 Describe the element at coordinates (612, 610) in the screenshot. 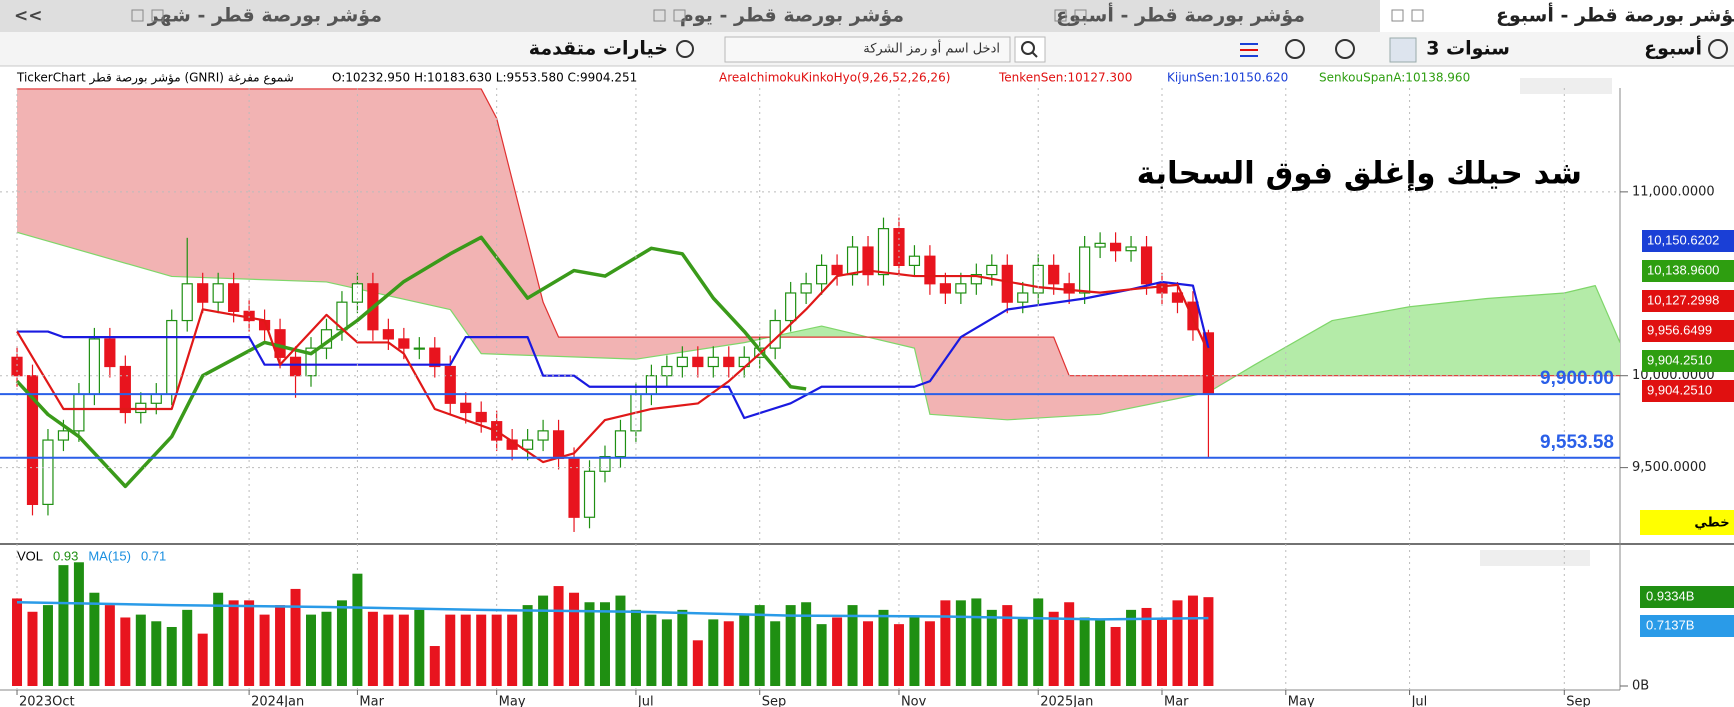

I see `volume-ma-line` at that location.